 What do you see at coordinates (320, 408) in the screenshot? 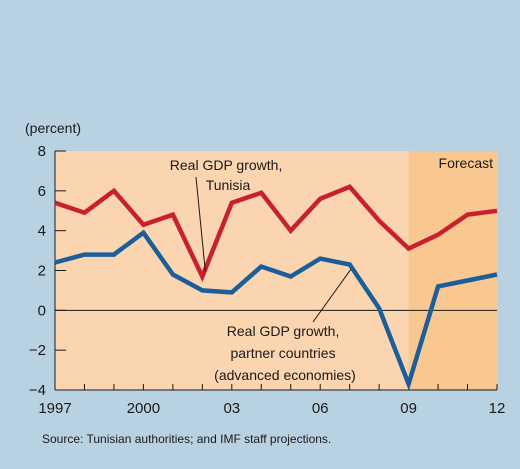
I see `x-tick-label: 06` at bounding box center [320, 408].